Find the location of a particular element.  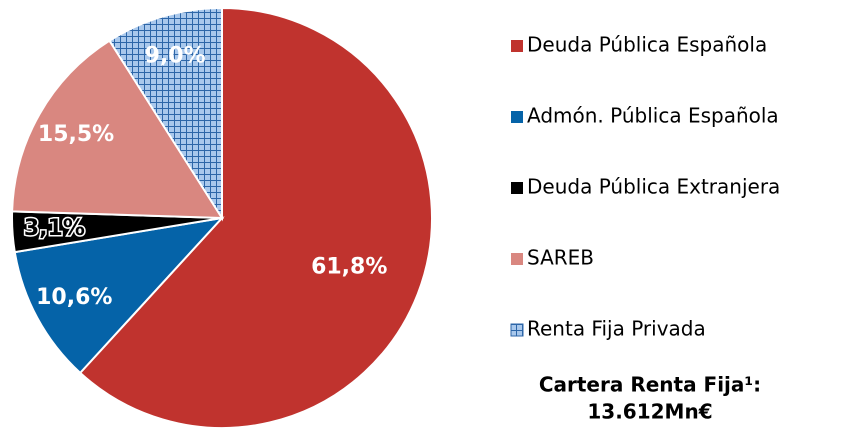

data-label: 15,5% is located at coordinates (76, 134).